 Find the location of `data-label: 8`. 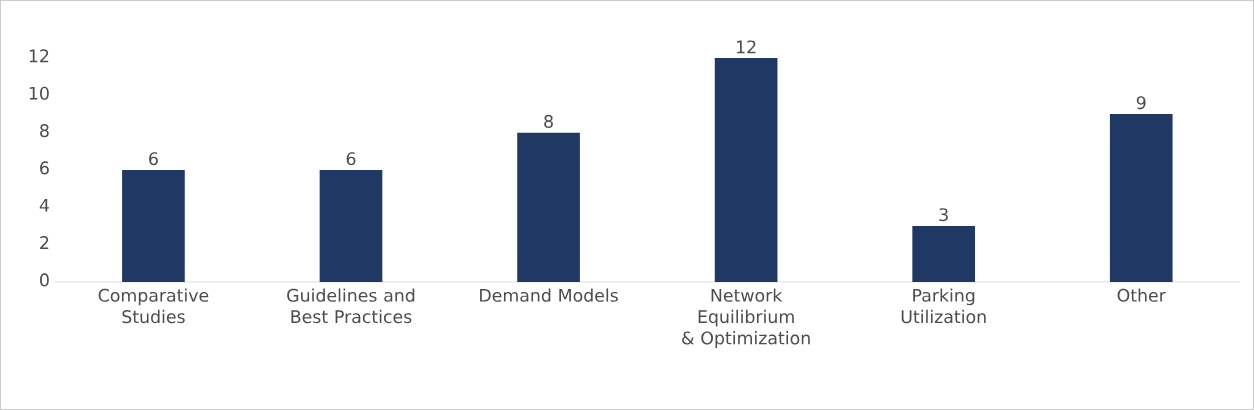

data-label: 8 is located at coordinates (548, 121).